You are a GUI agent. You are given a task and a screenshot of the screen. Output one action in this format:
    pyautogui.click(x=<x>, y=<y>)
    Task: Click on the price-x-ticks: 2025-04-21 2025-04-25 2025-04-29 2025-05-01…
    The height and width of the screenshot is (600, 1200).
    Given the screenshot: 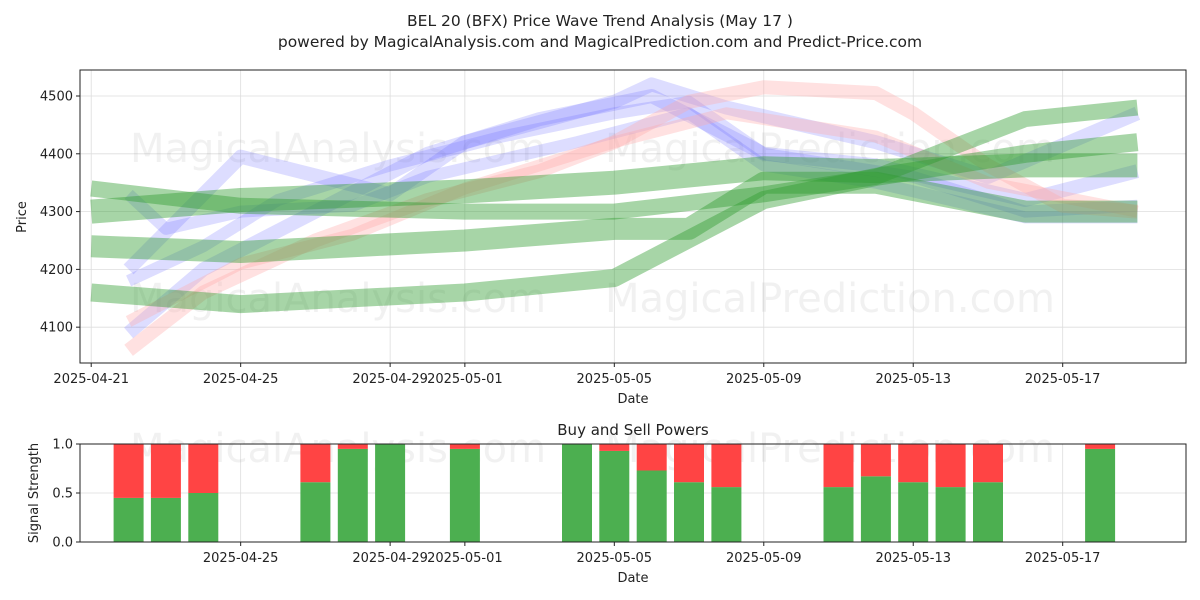 What is the action you would take?
    pyautogui.click(x=576, y=375)
    